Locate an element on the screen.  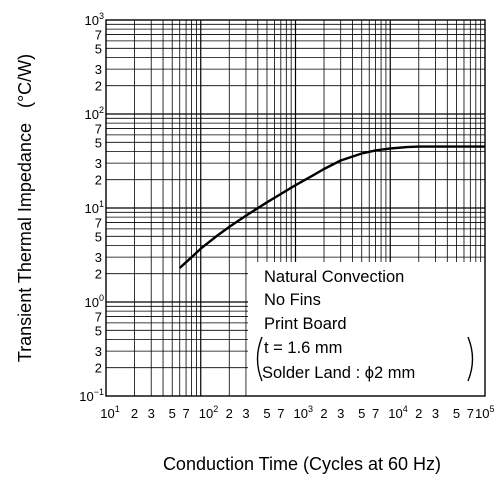
x-tick-label: 10¹ is located at coordinates (109, 412).